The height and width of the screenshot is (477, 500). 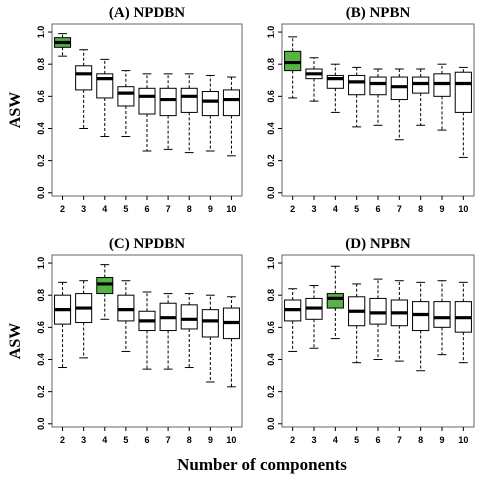 I want to click on panel-title: (B) NPBN, so click(x=378, y=13).